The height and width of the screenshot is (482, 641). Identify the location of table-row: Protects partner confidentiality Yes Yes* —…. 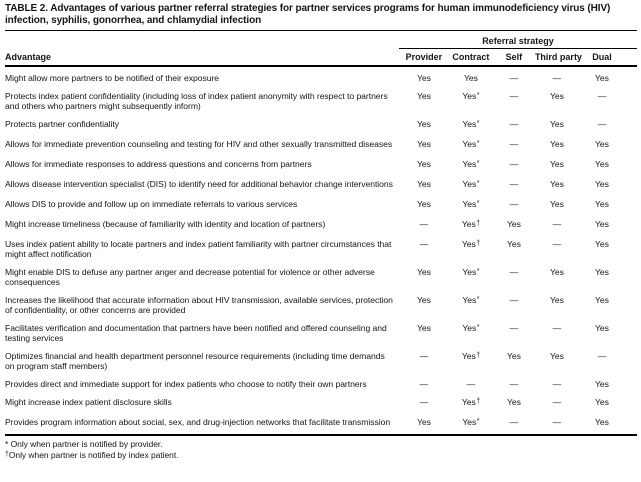
(321, 129).